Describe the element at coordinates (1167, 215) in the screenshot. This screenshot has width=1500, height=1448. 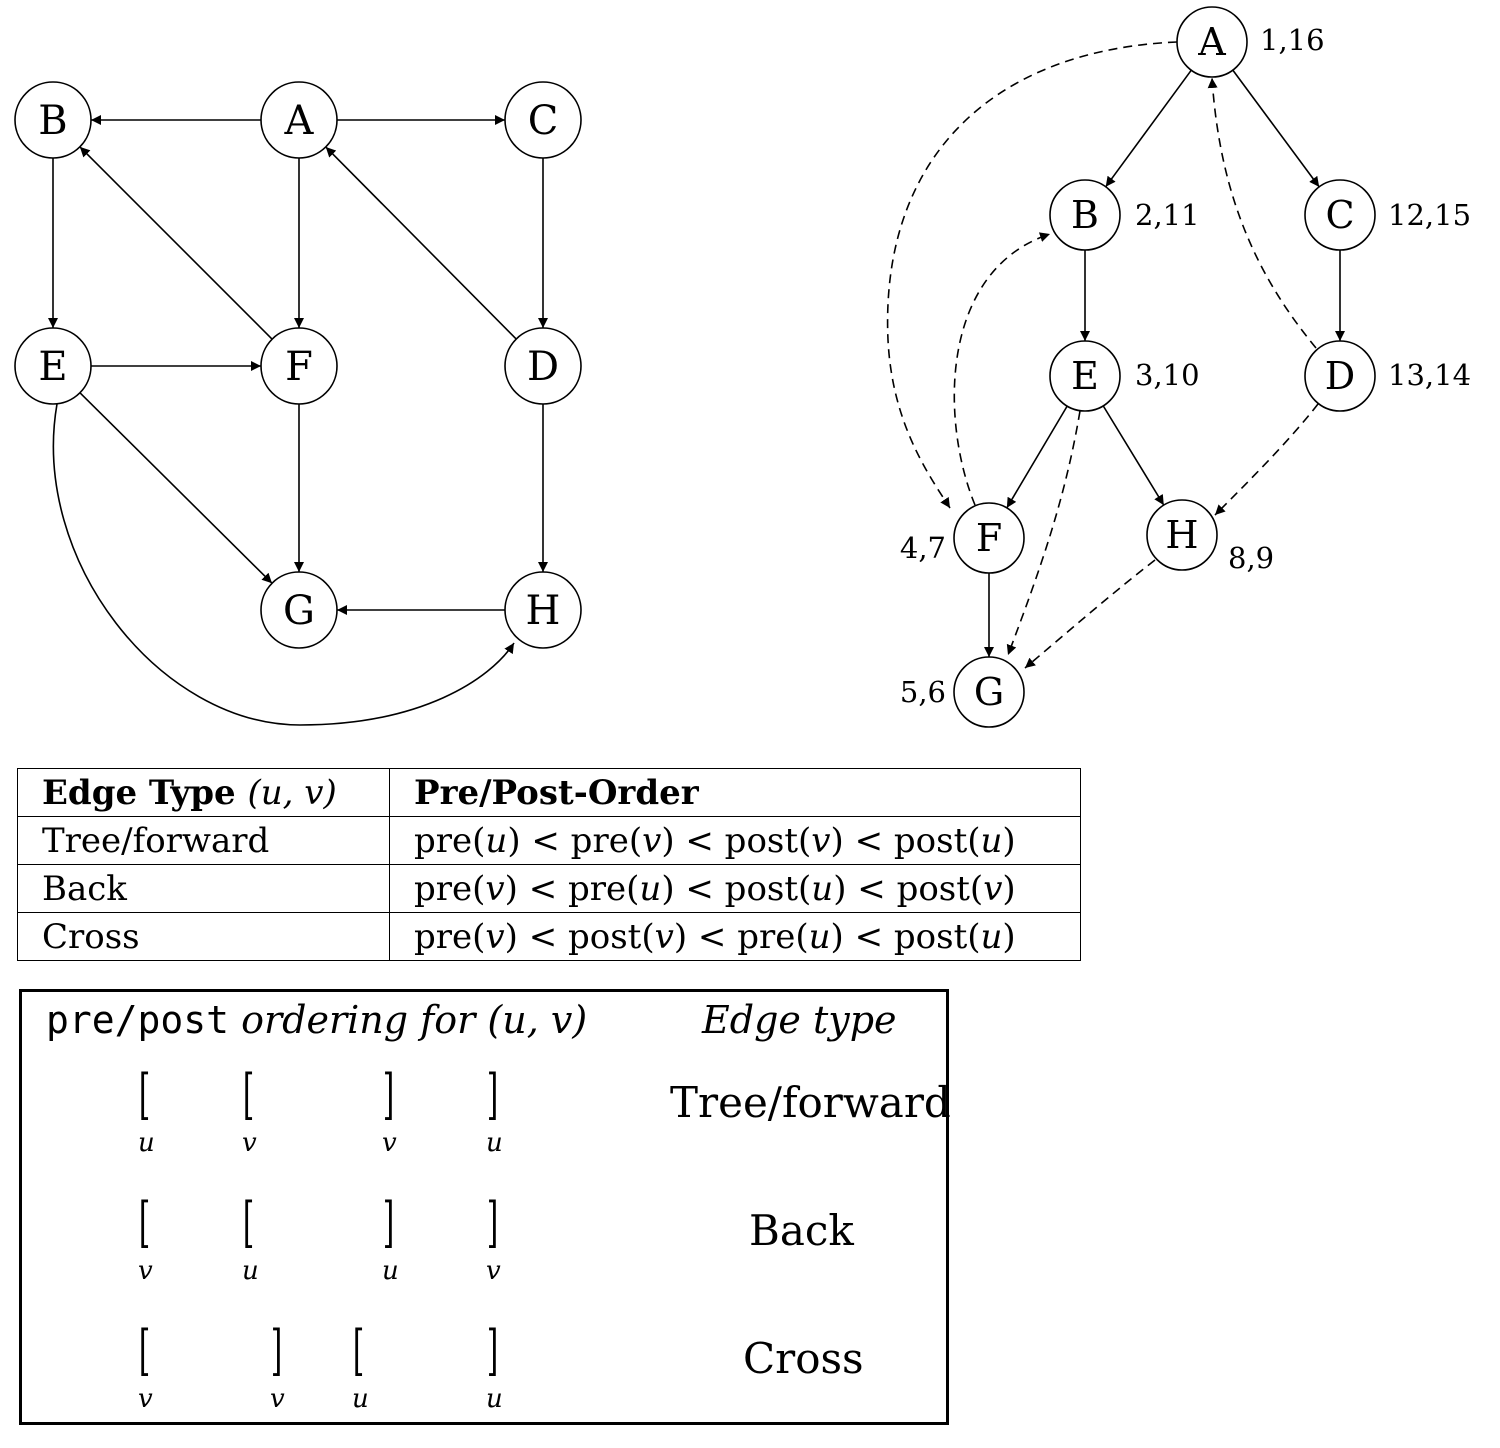
I see `dfs-node-B-times: 2,11` at that location.